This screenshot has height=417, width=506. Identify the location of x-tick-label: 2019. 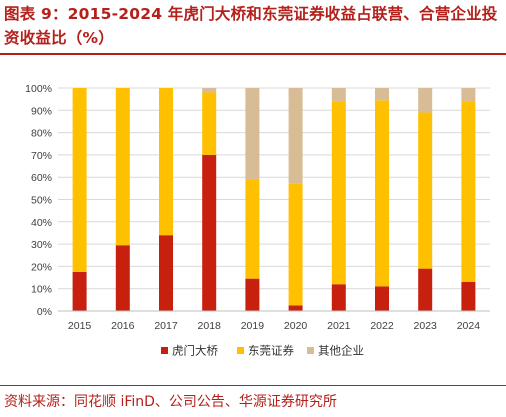
(253, 326).